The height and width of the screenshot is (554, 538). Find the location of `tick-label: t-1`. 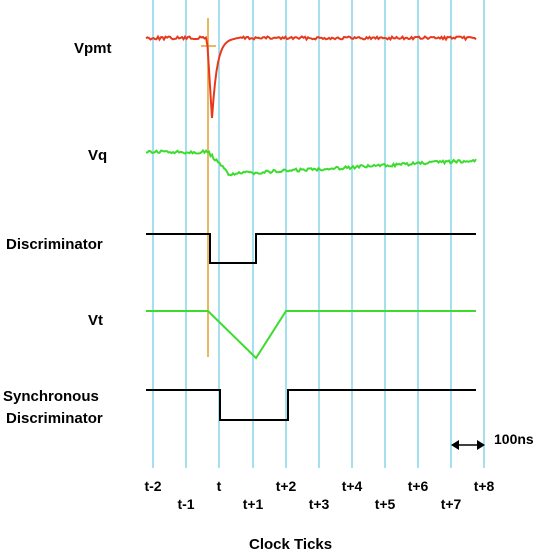

tick-label: t-1 is located at coordinates (185, 504).